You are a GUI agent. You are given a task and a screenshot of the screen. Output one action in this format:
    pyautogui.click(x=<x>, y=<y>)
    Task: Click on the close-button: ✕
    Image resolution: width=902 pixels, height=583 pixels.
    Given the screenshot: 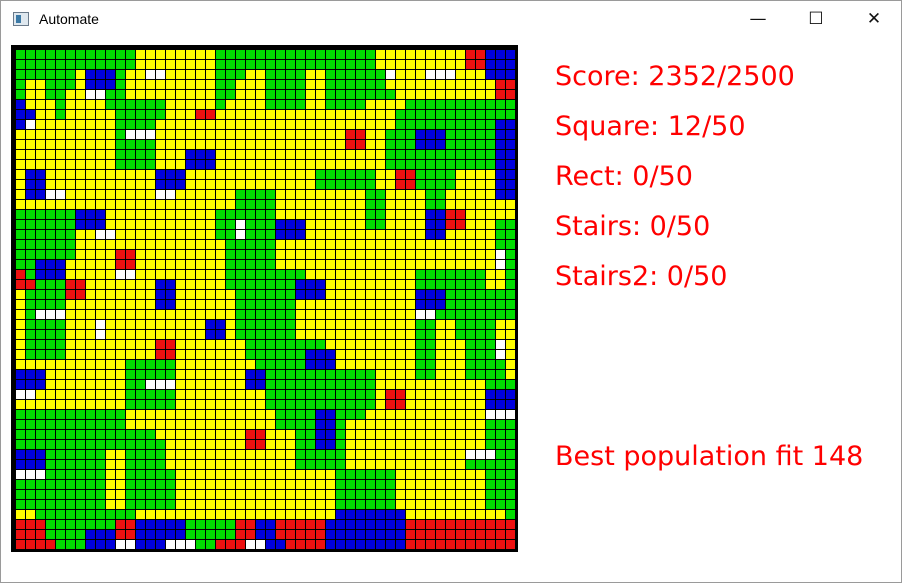 What is the action you would take?
    pyautogui.click(x=874, y=19)
    